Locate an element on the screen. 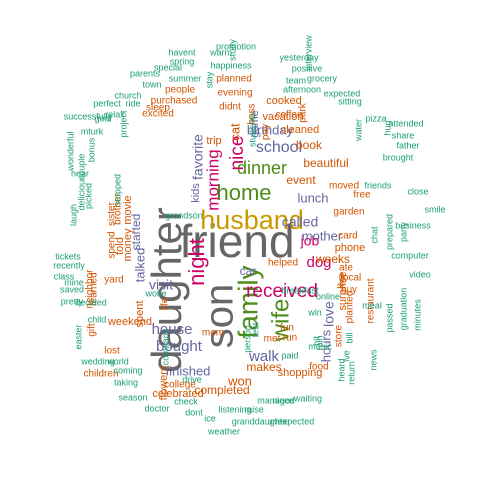 This screenshot has width=480, height=480. word-party: party is located at coordinates (403, 231).